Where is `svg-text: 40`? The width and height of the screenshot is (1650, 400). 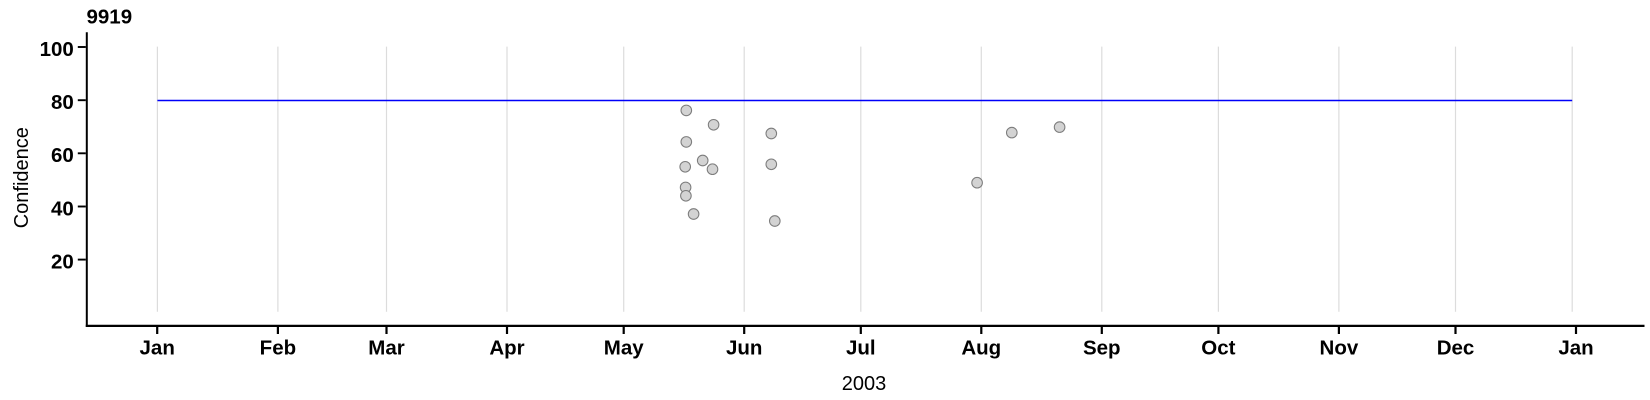
svg-text: 40 is located at coordinates (62, 208).